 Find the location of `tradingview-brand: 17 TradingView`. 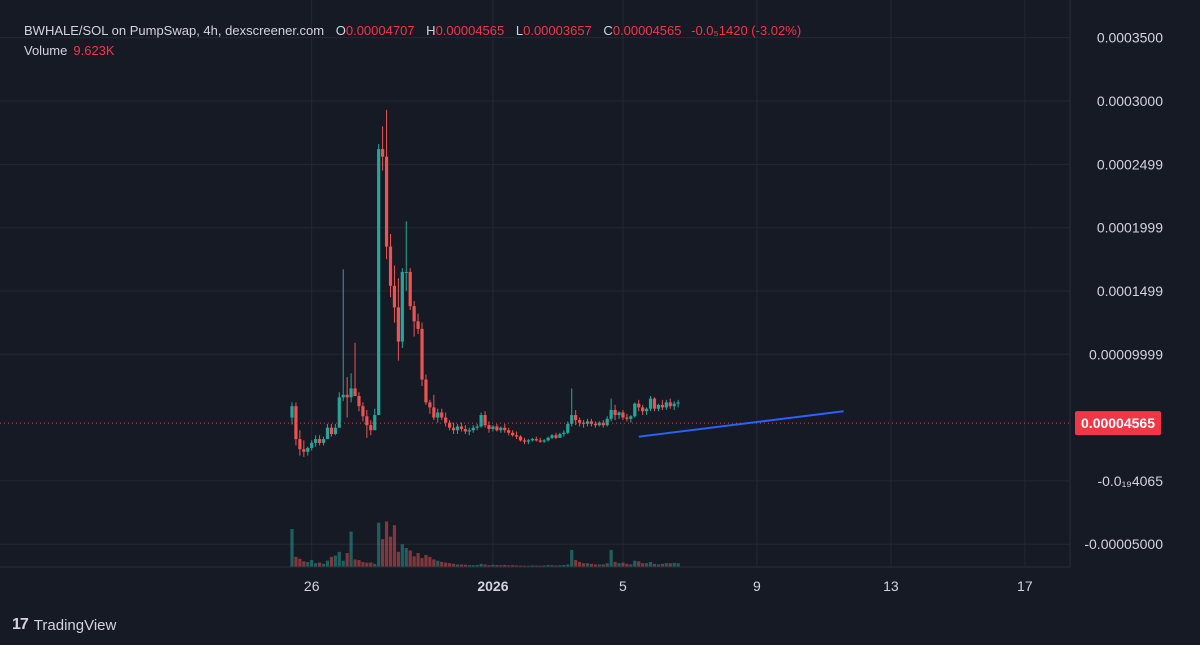

tradingview-brand: 17 TradingView is located at coordinates (64, 625).